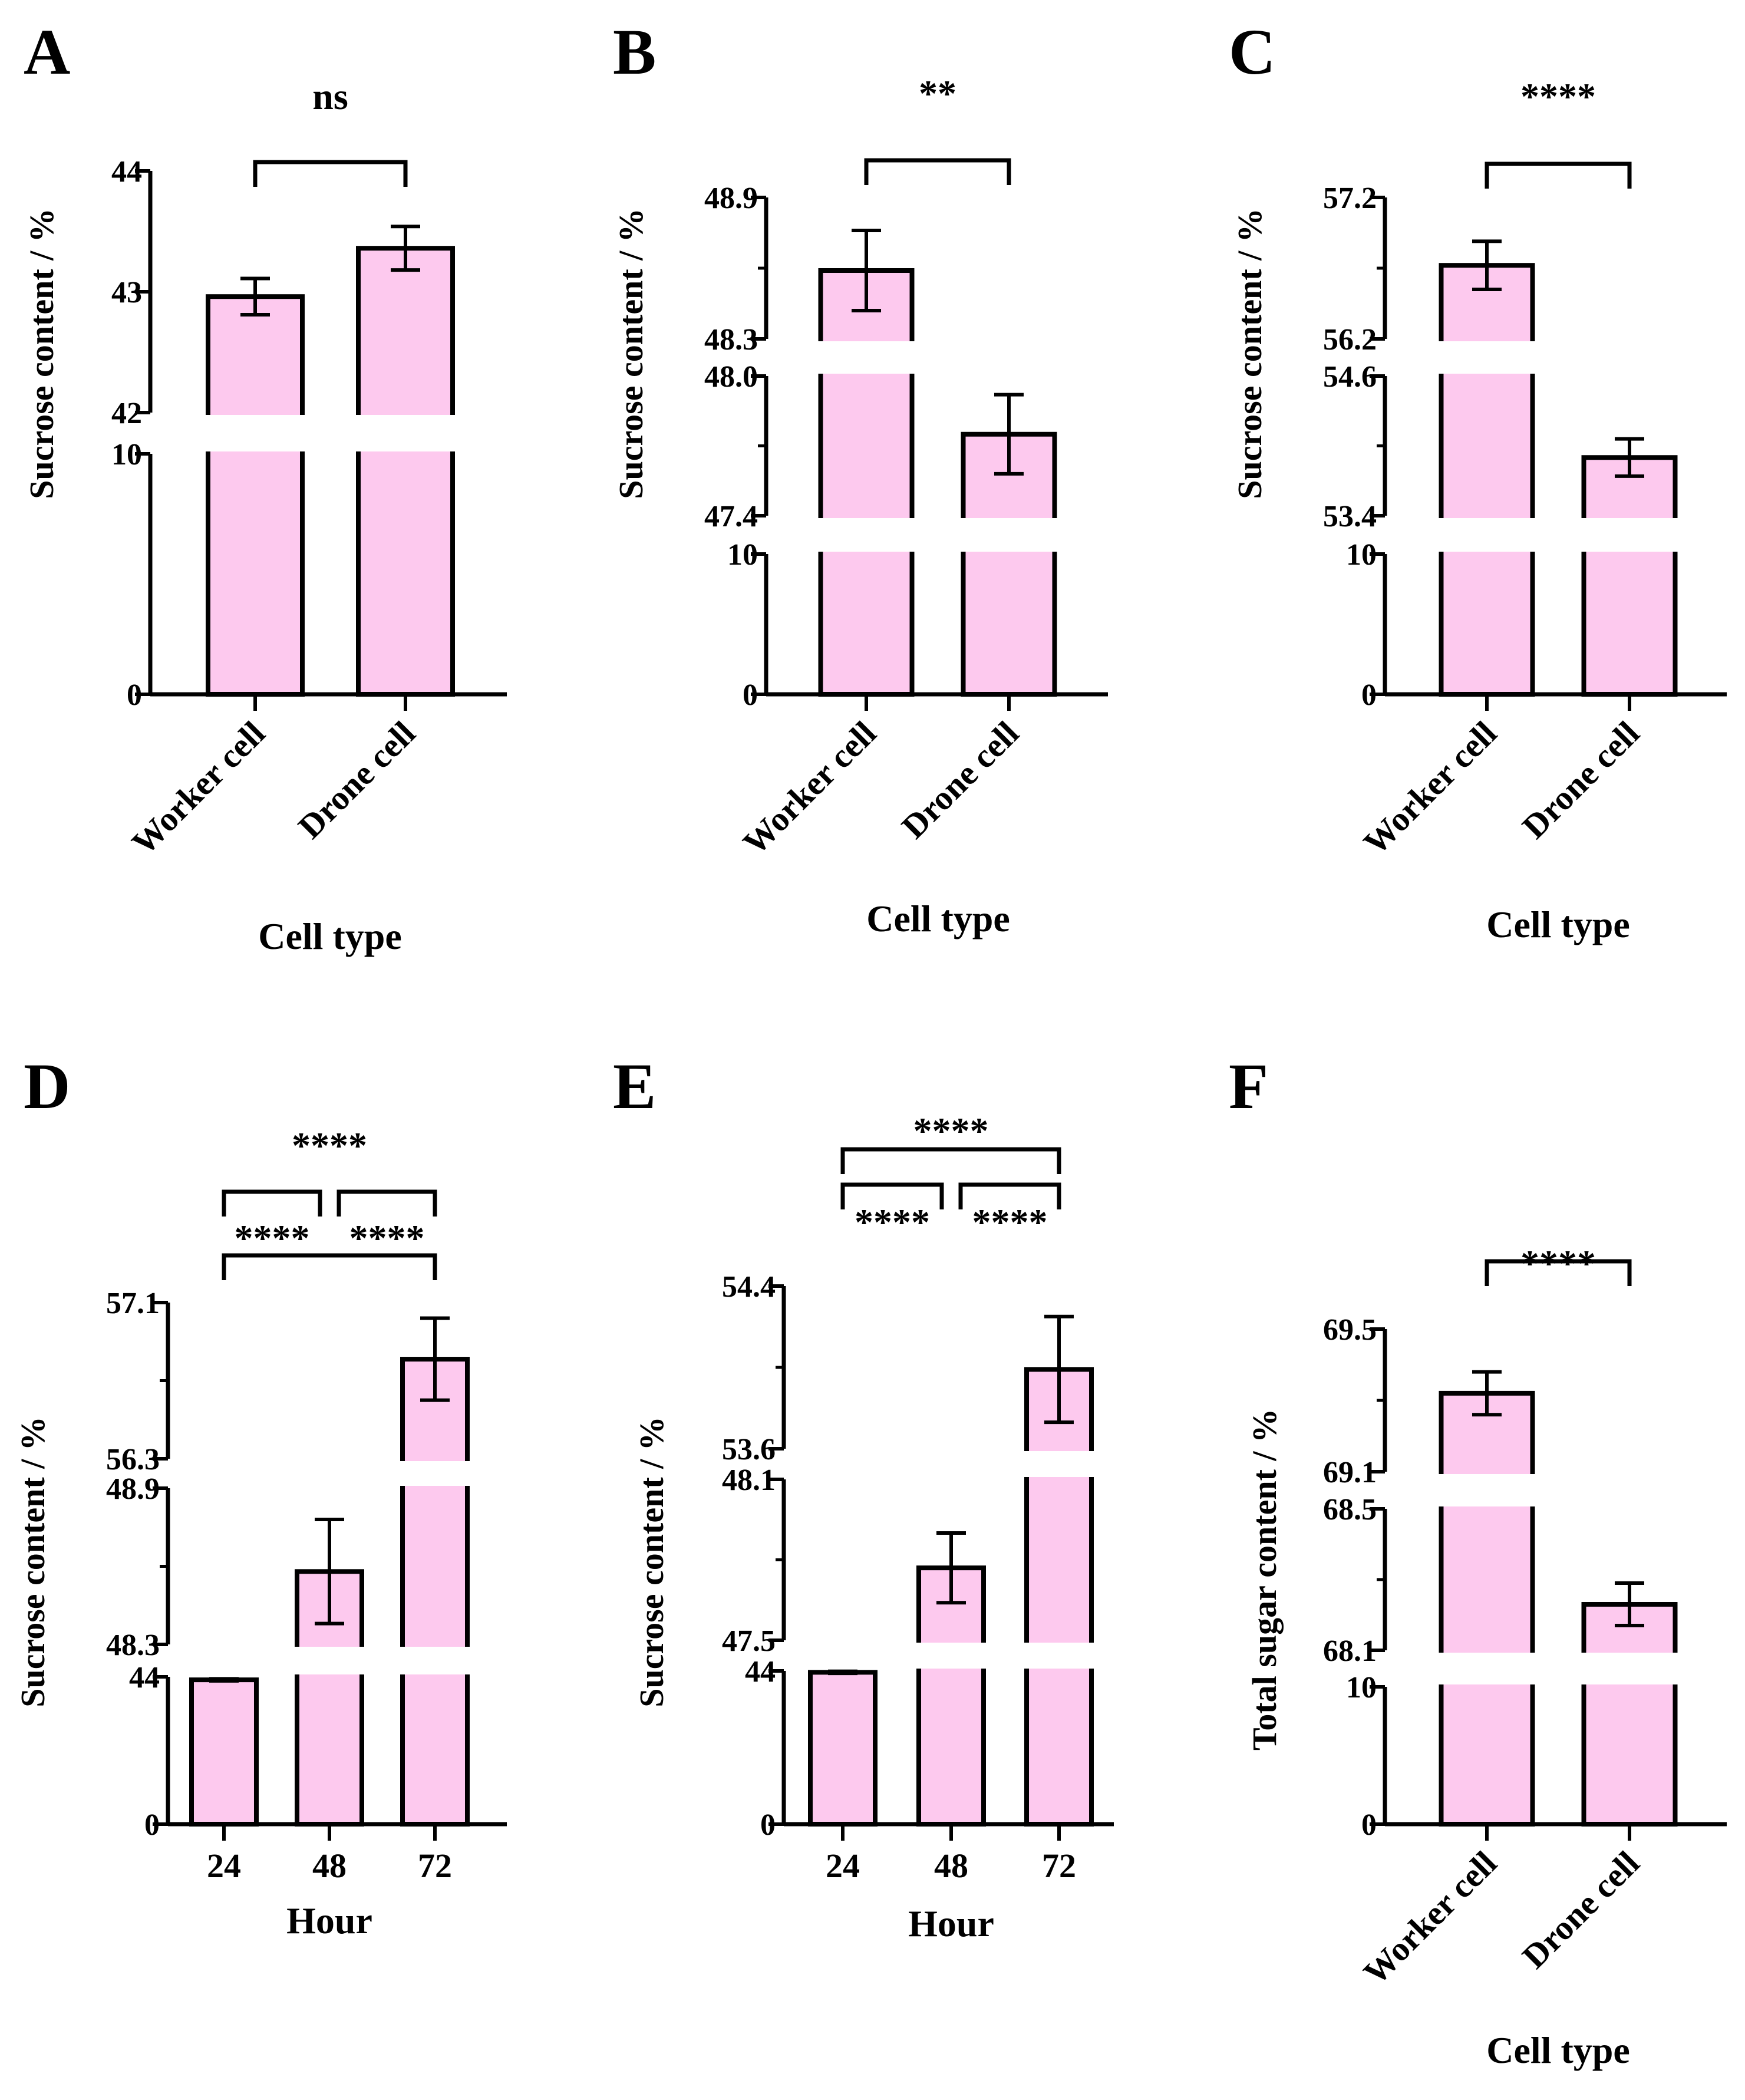 This screenshot has width=1745, height=2100. Describe the element at coordinates (1248, 1086) in the screenshot. I see `panel-label: F` at that location.